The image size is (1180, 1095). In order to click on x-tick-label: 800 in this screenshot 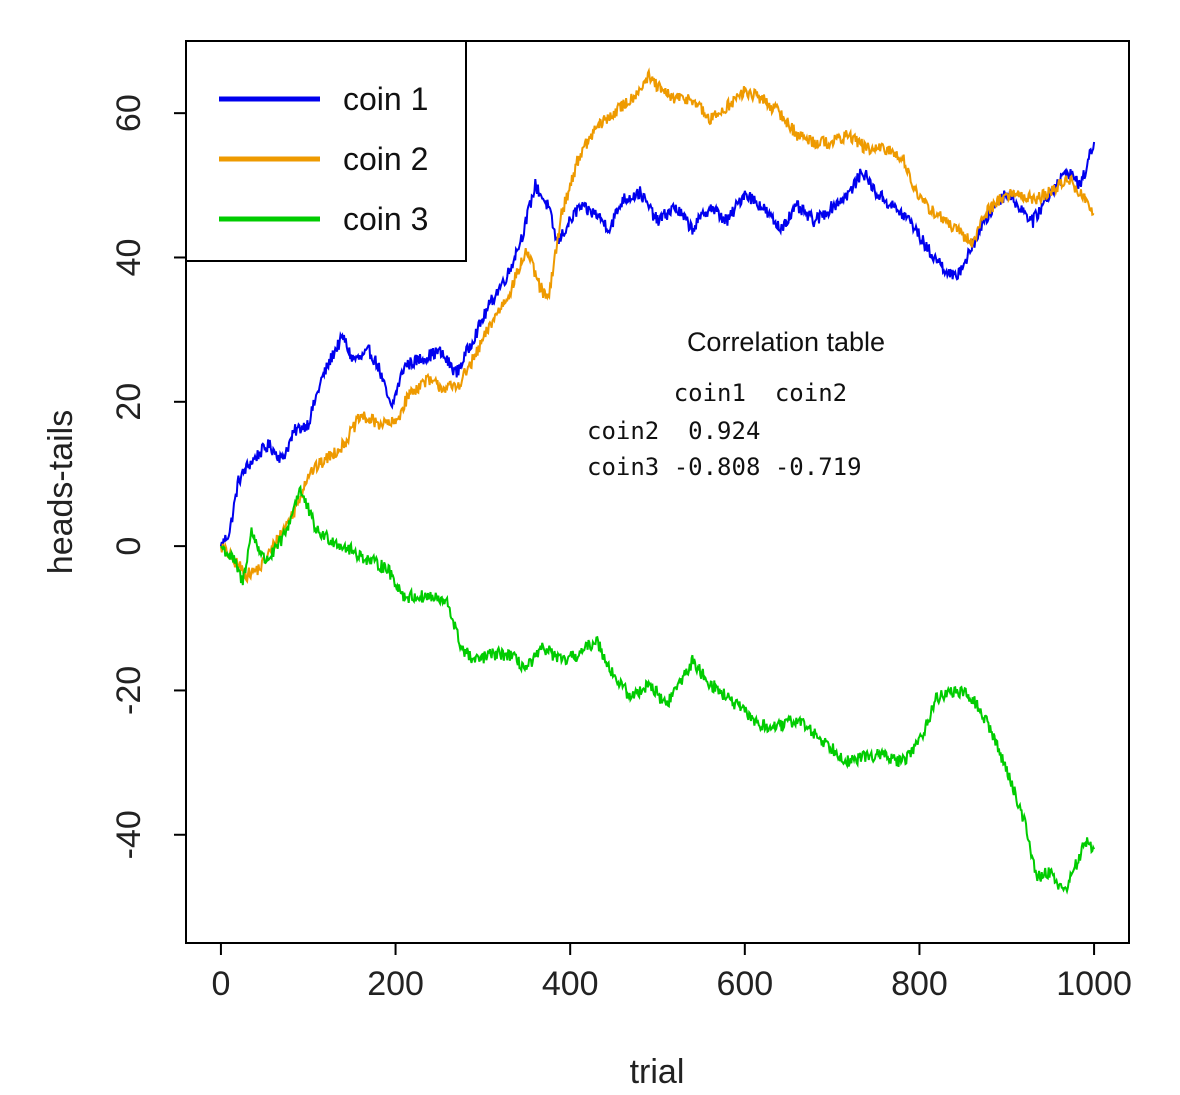, I will do `click(919, 984)`.